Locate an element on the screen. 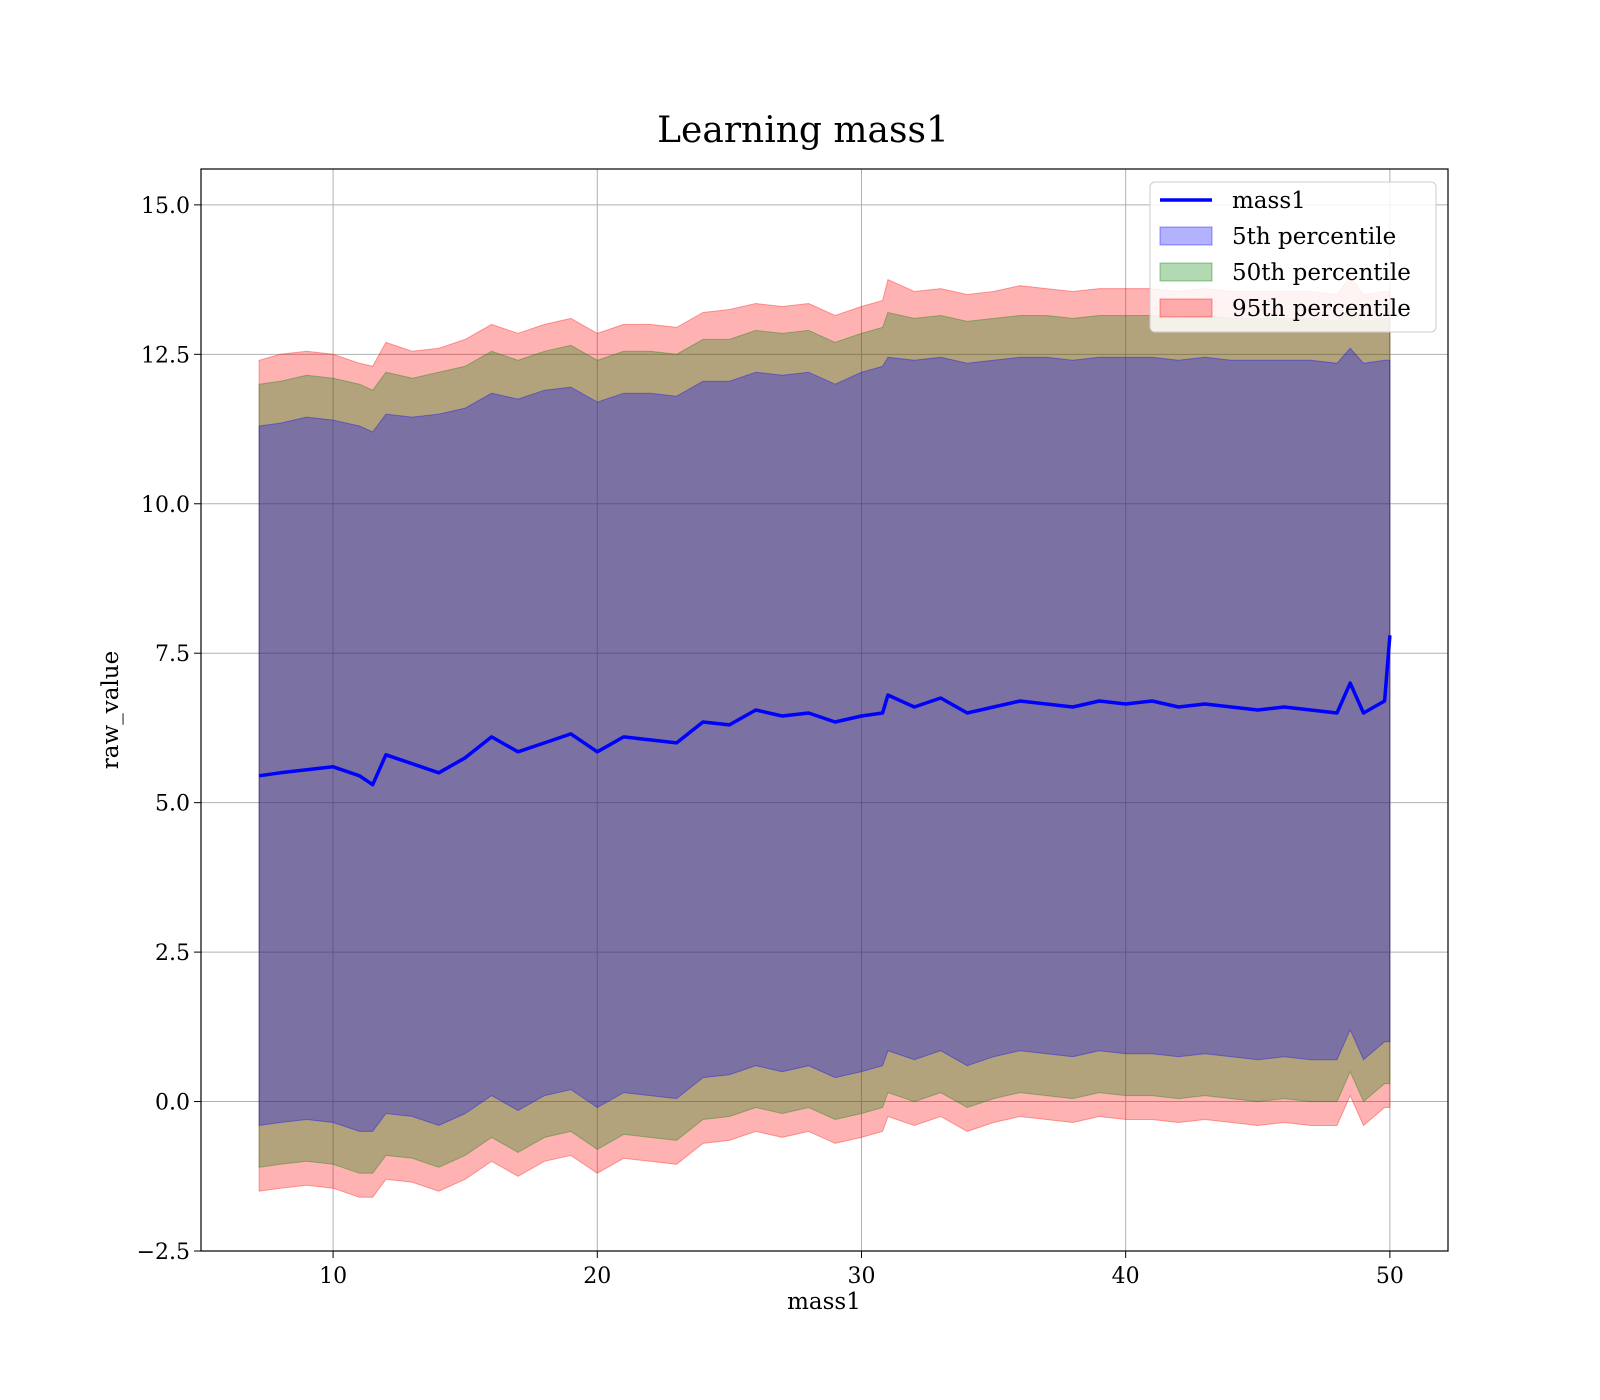  series-lines is located at coordinates (825, 711).